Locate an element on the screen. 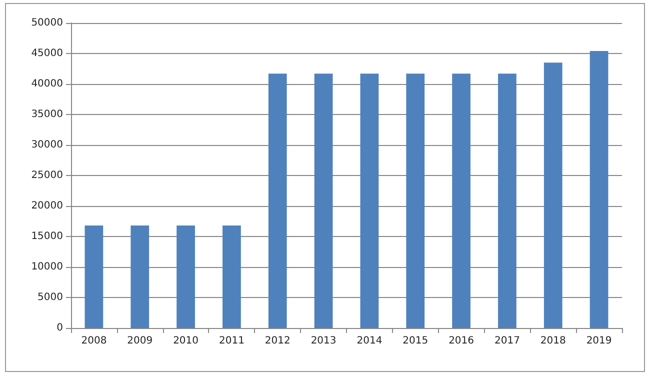 Image resolution: width=650 pixels, height=381 pixels. x-tick-label: 2013 is located at coordinates (323, 341).